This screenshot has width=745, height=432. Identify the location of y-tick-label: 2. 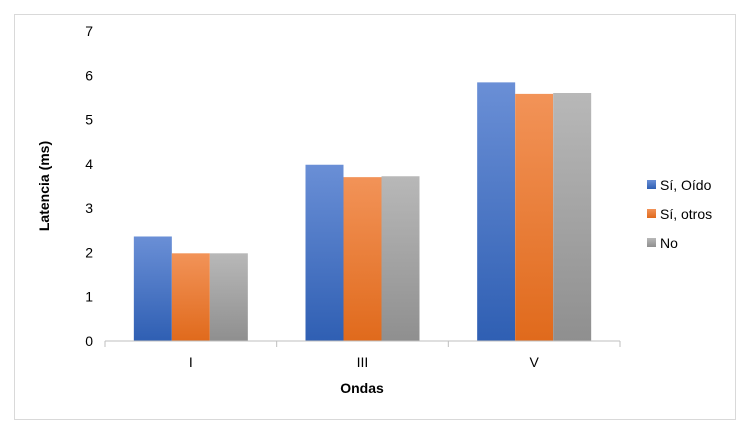
(89, 252).